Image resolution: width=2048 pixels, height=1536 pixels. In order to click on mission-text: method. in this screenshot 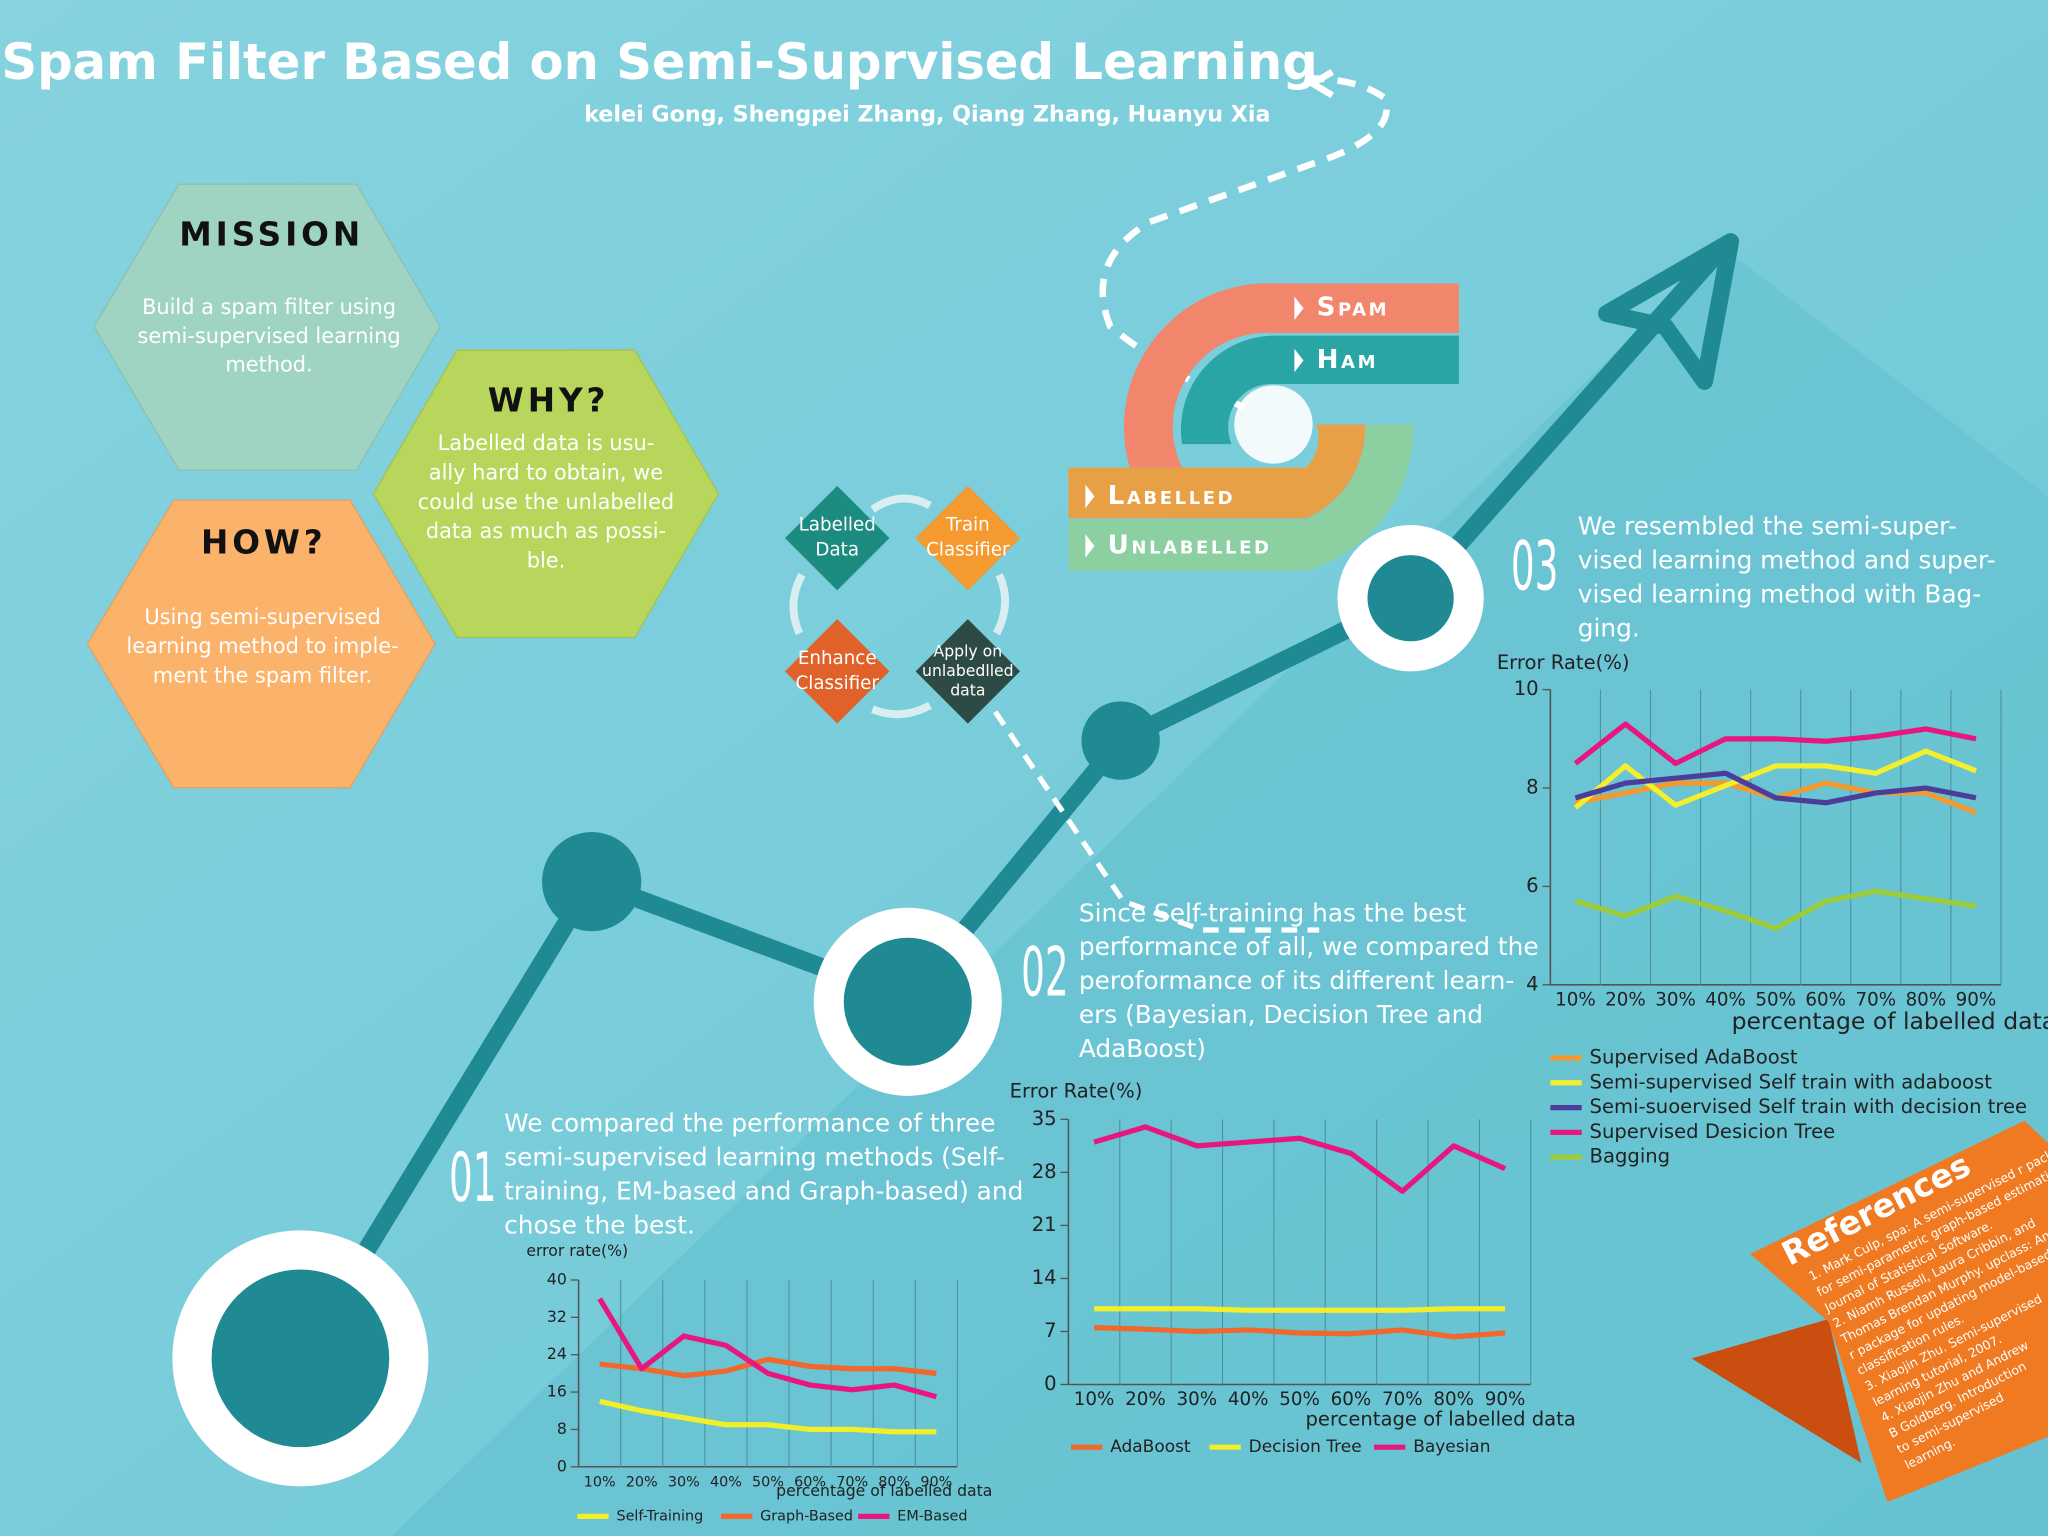, I will do `click(268, 365)`.